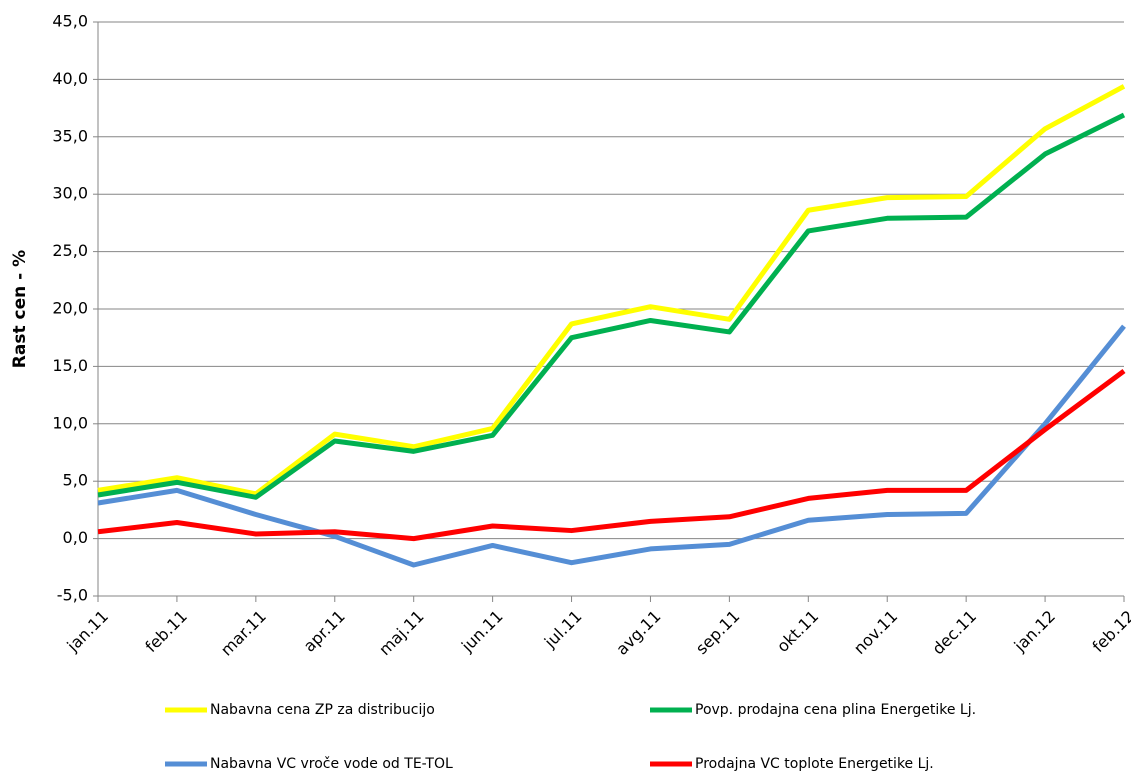 The image size is (1131, 771). Describe the element at coordinates (70, 193) in the screenshot. I see `y-tick-label: 30,0` at that location.